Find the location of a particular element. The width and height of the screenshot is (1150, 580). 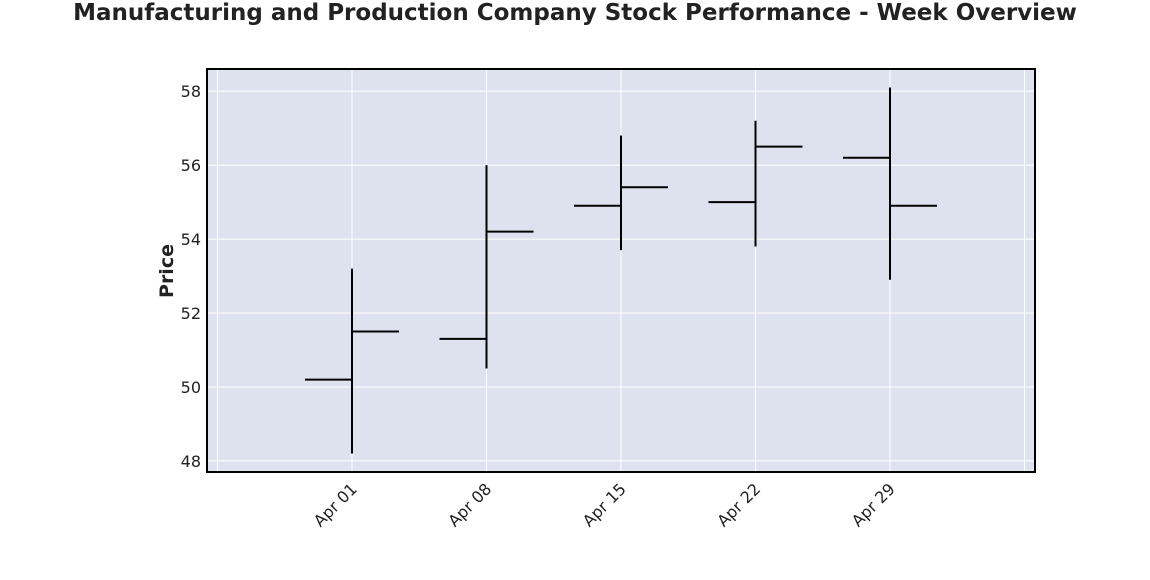

x-tick-label: Apr 29 is located at coordinates (873, 504).